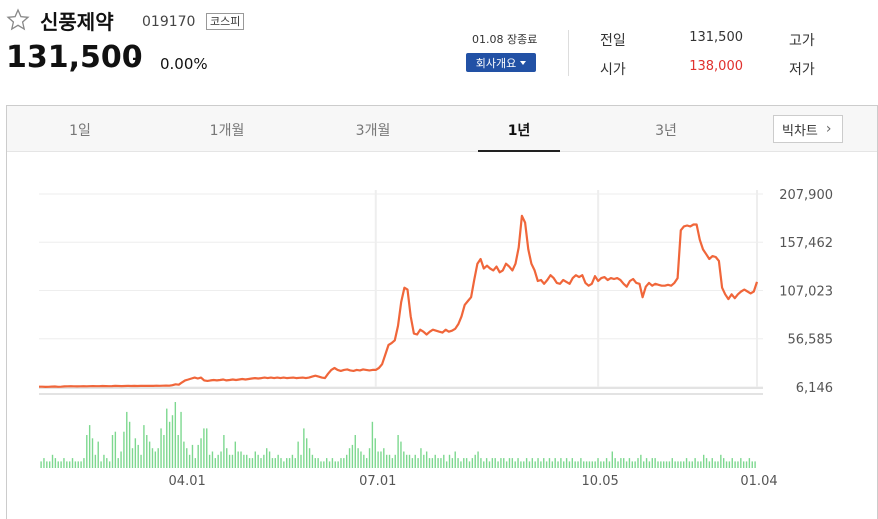 This screenshot has width=878, height=519. Describe the element at coordinates (80, 131) in the screenshot. I see `tab-1day: 1일` at that location.